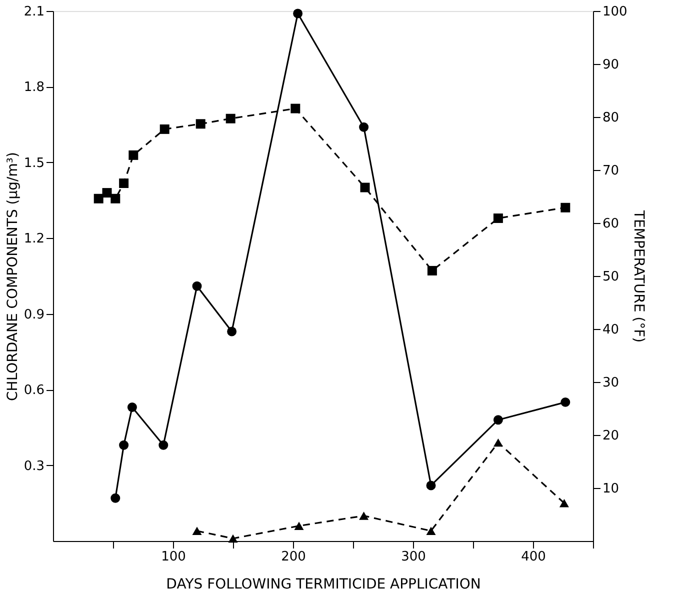 The width and height of the screenshot is (691, 616). What do you see at coordinates (611, 171) in the screenshot?
I see `y2-tick-label: 70` at bounding box center [611, 171].